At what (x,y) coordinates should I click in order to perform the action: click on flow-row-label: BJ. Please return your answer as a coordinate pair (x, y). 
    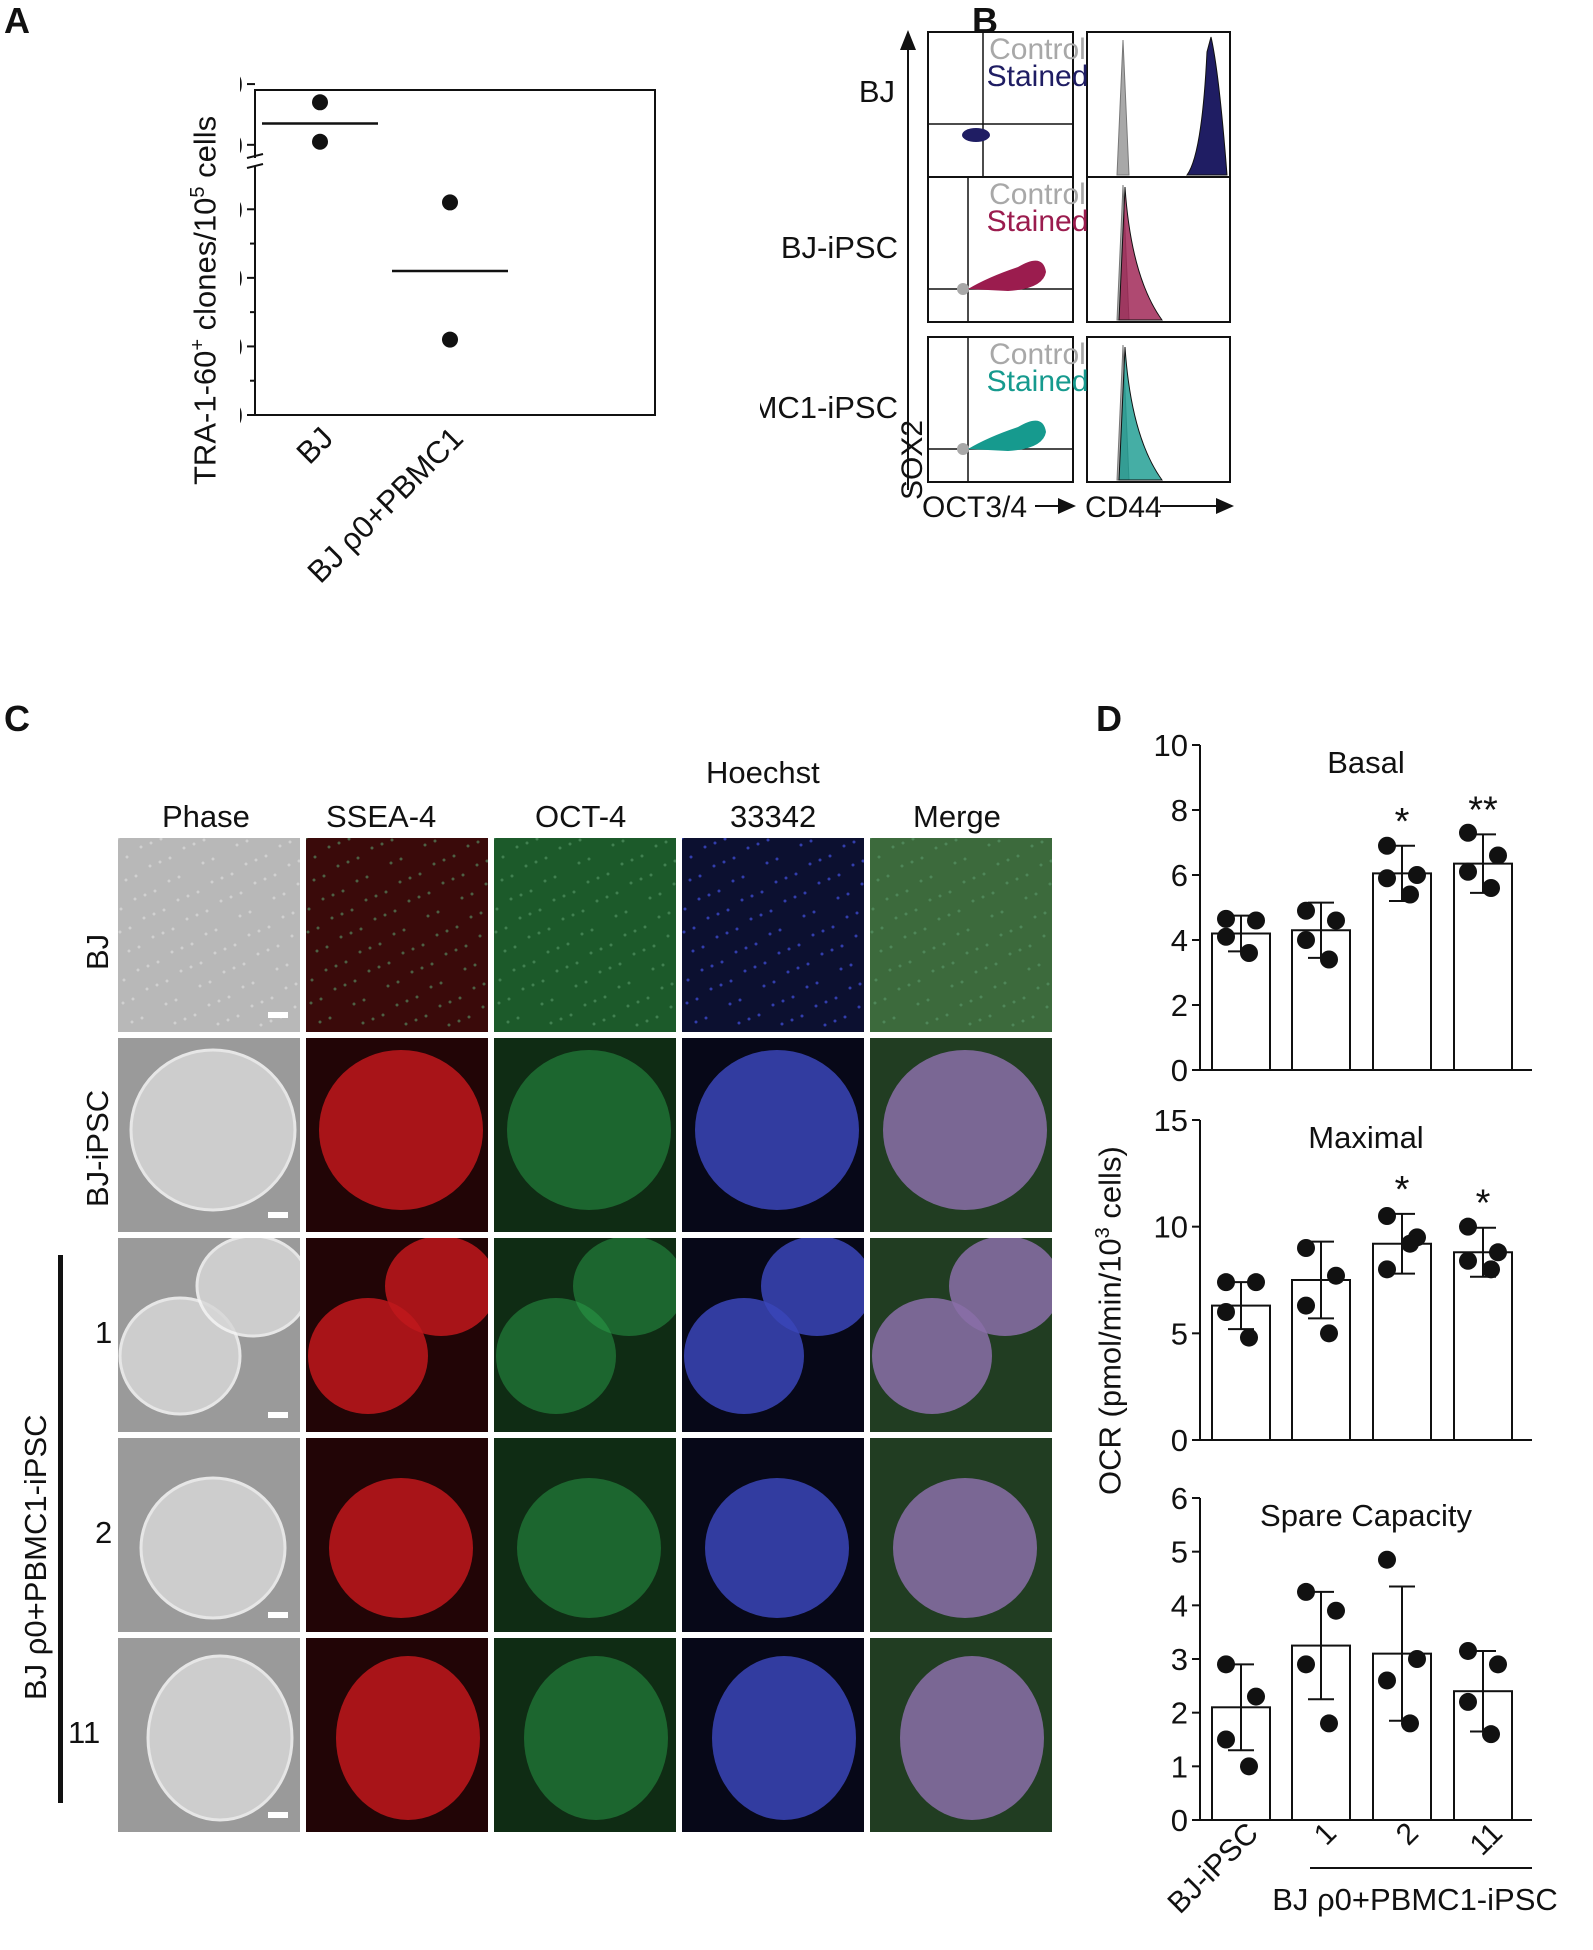
    Looking at the image, I should click on (877, 91).